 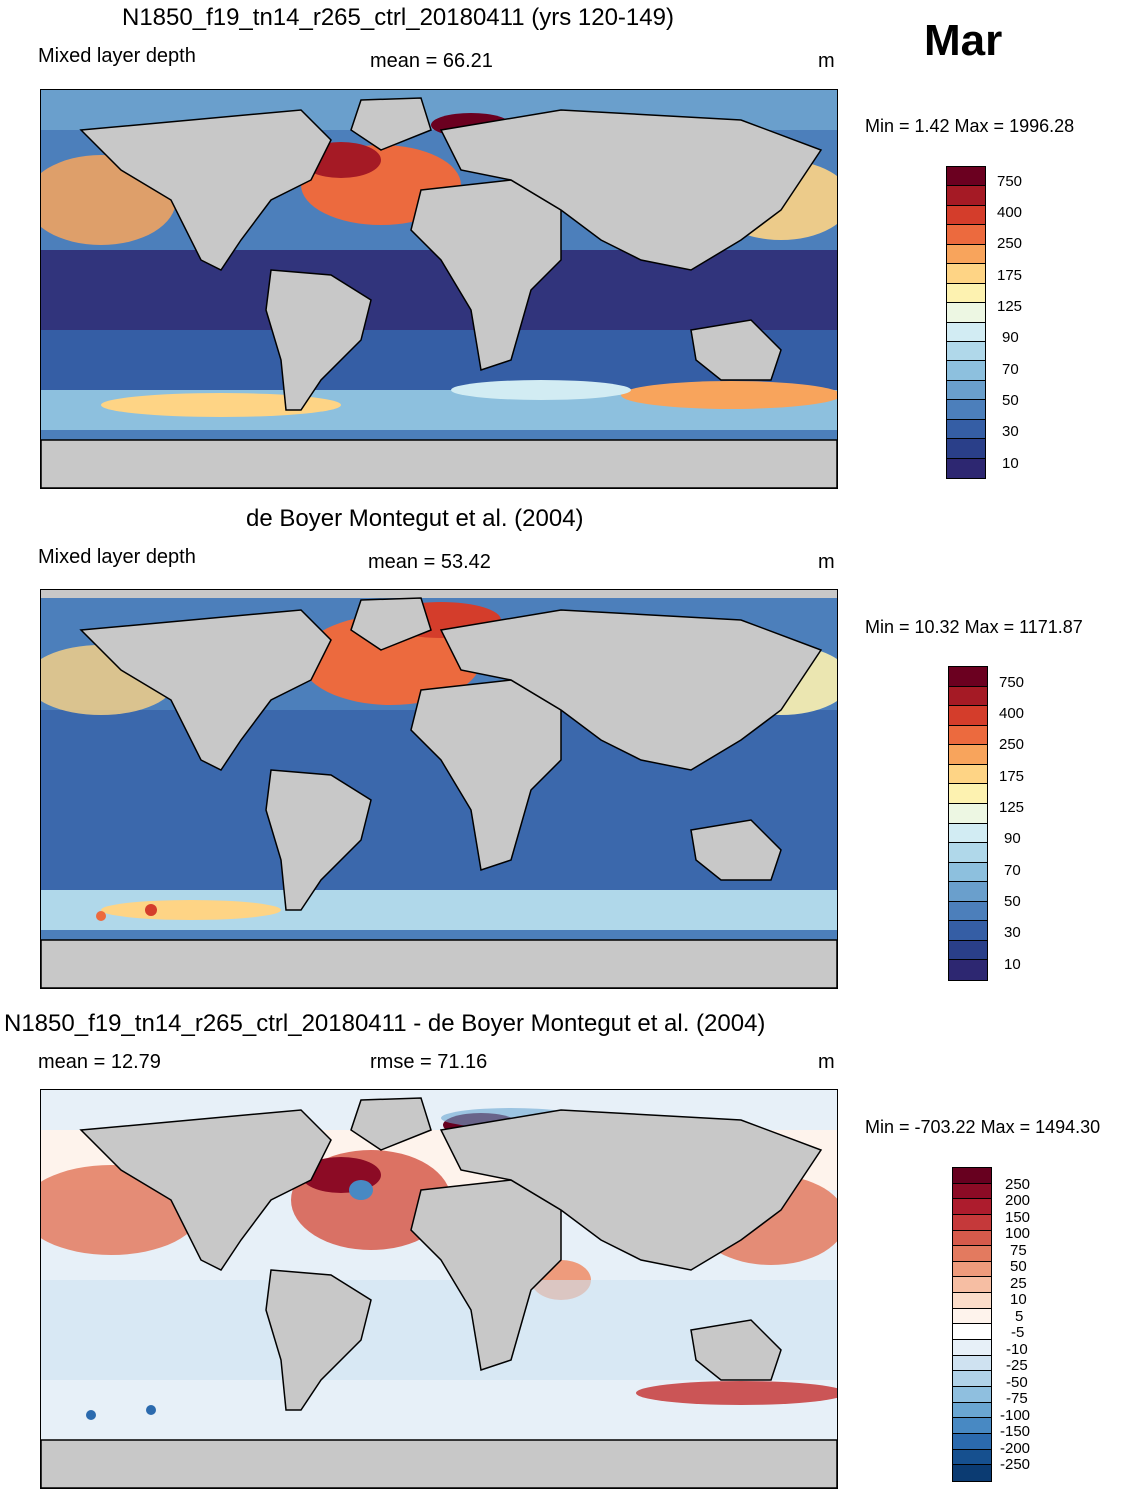 I want to click on panel2-cb-label: 250, so click(x=1012, y=744).